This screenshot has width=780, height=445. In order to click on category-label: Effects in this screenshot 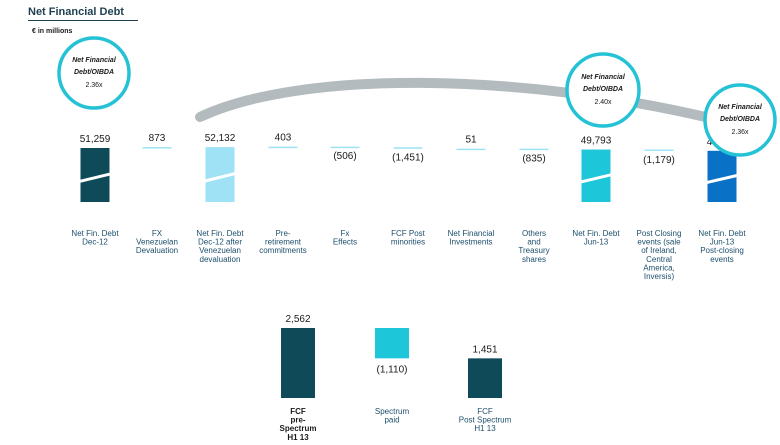, I will do `click(345, 242)`.